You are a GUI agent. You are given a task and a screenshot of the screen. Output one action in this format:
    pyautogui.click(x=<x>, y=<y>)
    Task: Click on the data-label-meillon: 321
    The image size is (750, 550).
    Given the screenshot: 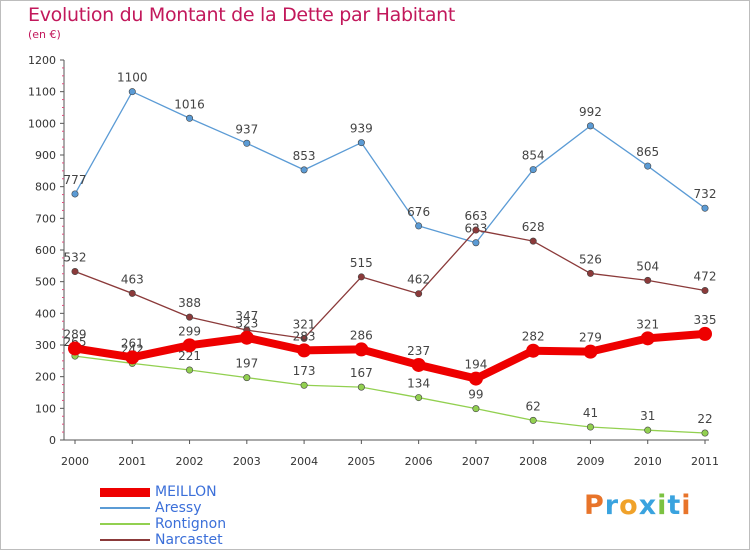 What is the action you would take?
    pyautogui.click(x=647, y=324)
    